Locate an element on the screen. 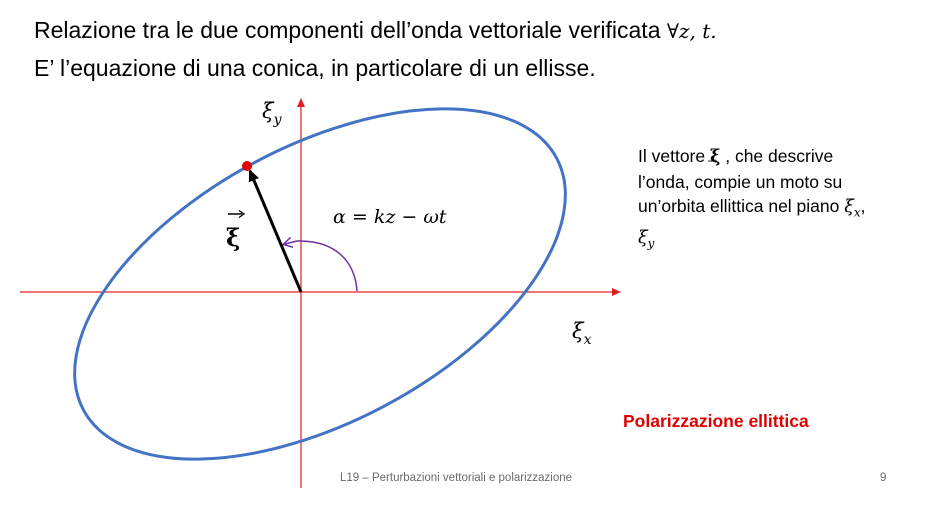  description-sym-xi-y: ξy is located at coordinates (646, 239).